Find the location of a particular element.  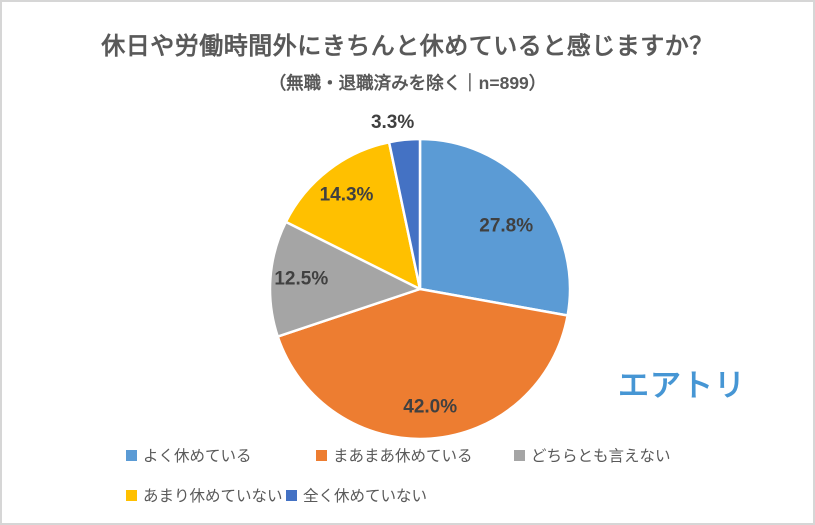

legend-item-1: まあまあ休めている is located at coordinates (394, 455).